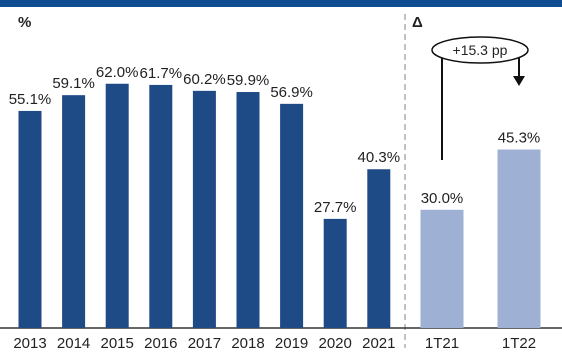 The width and height of the screenshot is (562, 357). Describe the element at coordinates (335, 273) in the screenshot. I see `annual-bar-2020` at that location.